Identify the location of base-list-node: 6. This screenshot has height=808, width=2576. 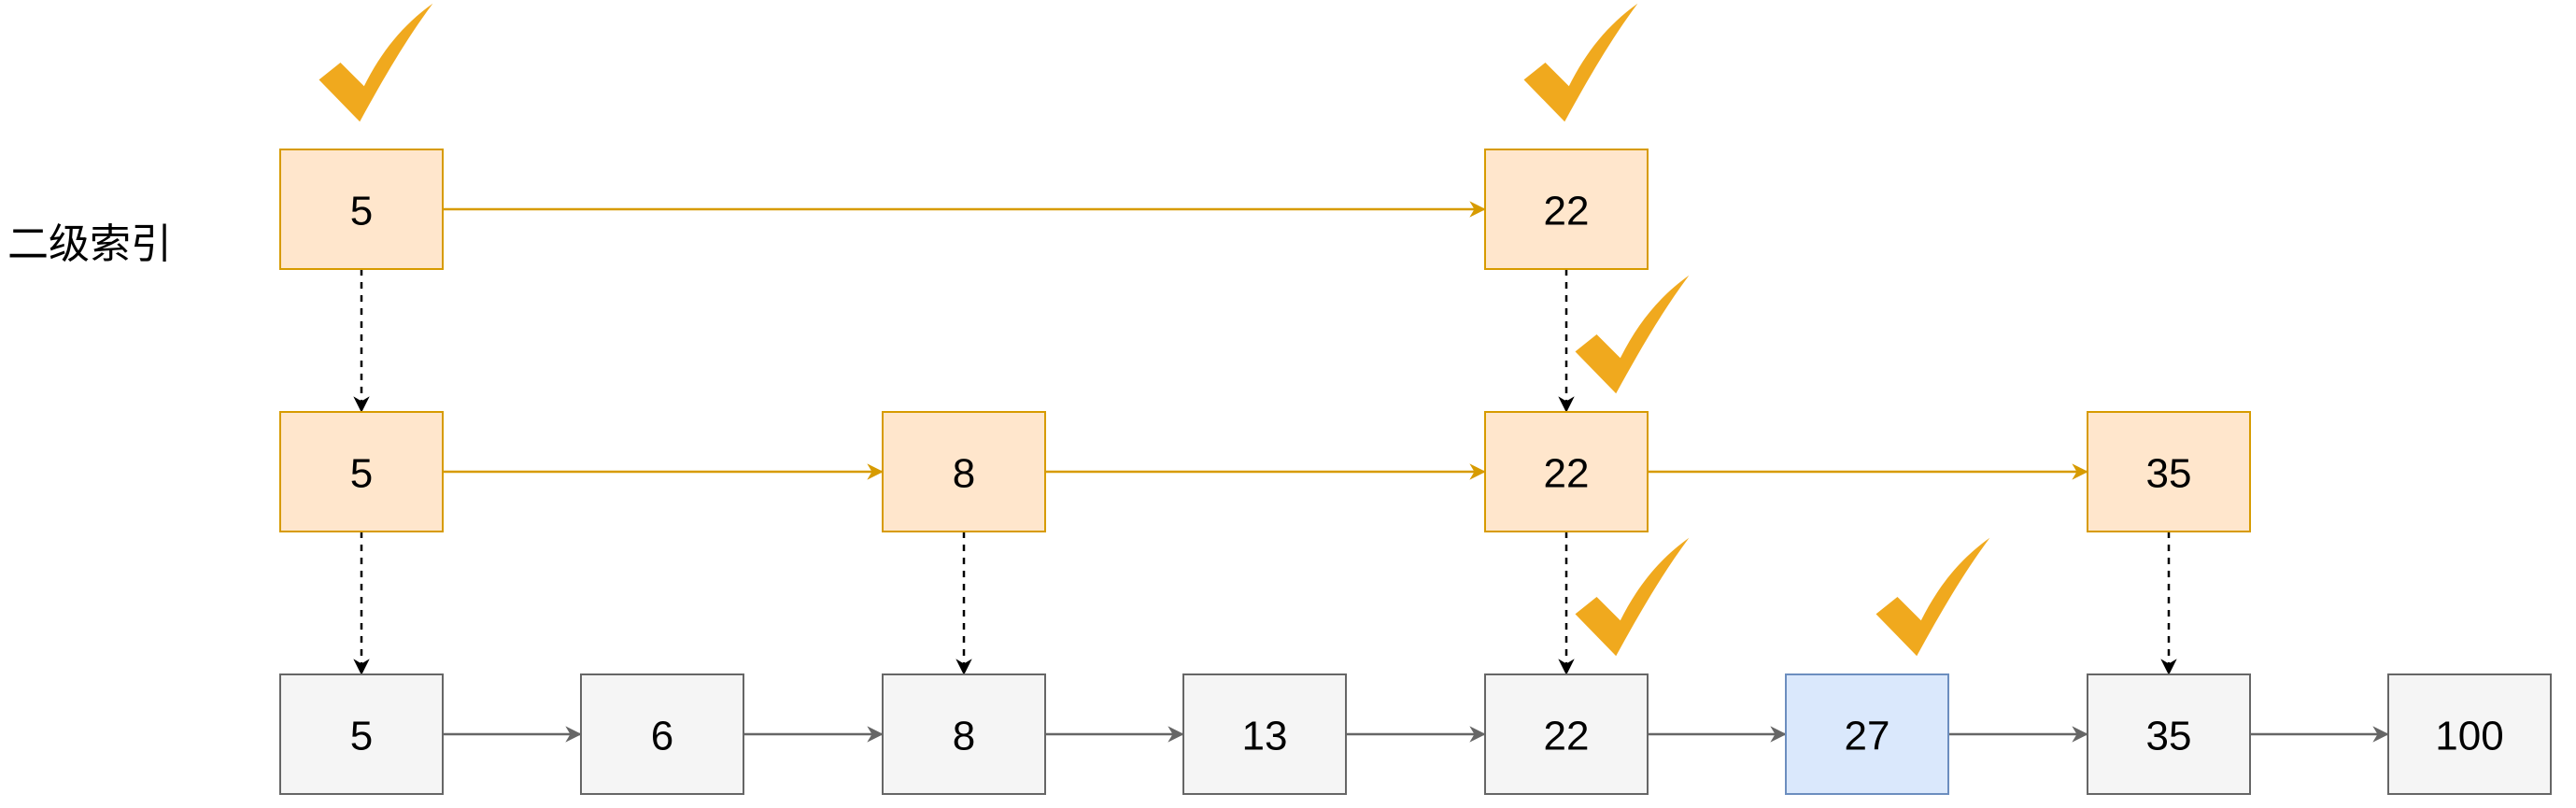
(662, 734).